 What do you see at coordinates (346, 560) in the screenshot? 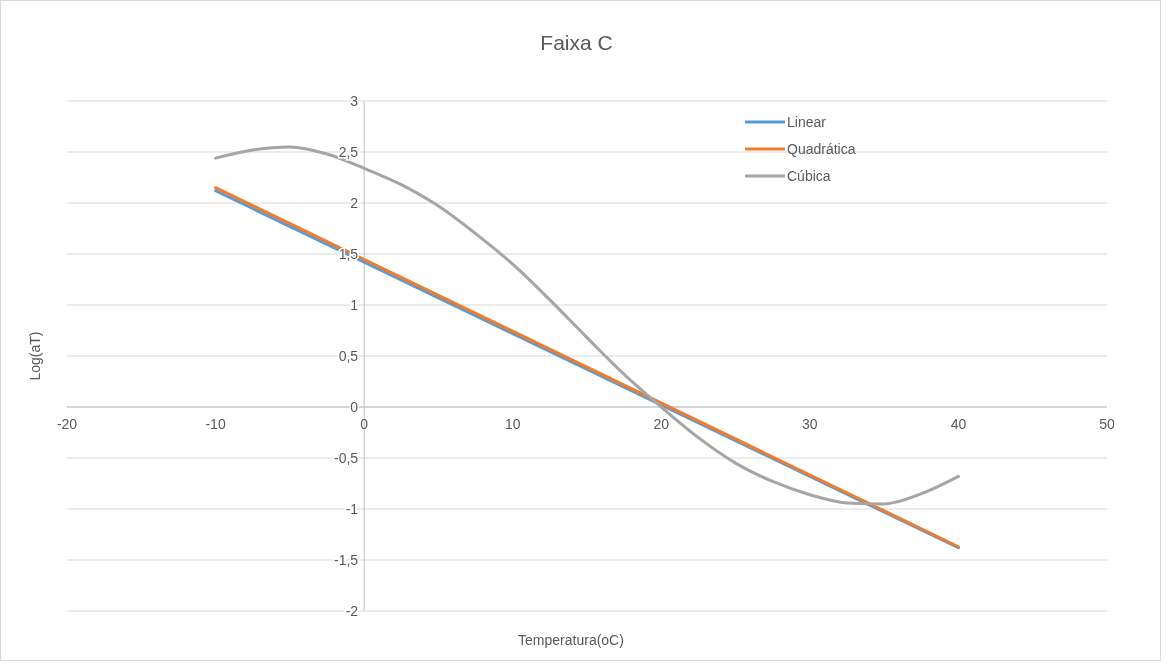
I see `y-tick-label: -1,5` at bounding box center [346, 560].